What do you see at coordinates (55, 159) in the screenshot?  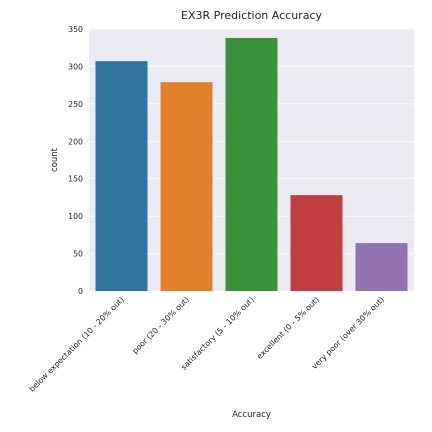 I see `y-axis-label: count` at bounding box center [55, 159].